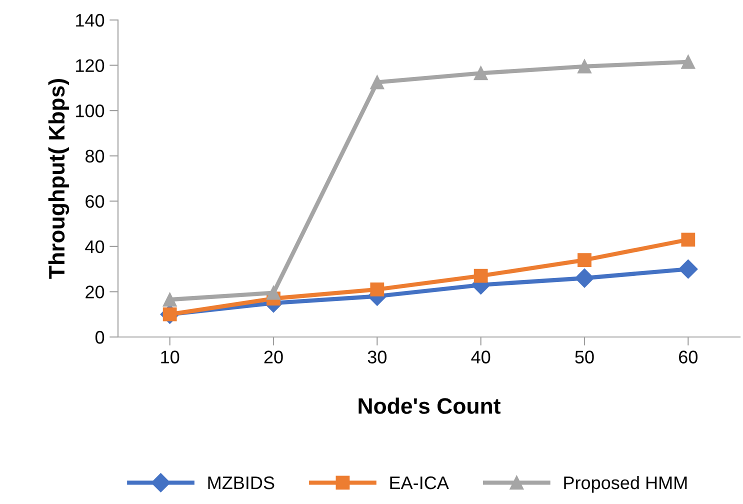 This screenshot has height=504, width=743. Describe the element at coordinates (95, 156) in the screenshot. I see `y-tick-label: 80` at that location.